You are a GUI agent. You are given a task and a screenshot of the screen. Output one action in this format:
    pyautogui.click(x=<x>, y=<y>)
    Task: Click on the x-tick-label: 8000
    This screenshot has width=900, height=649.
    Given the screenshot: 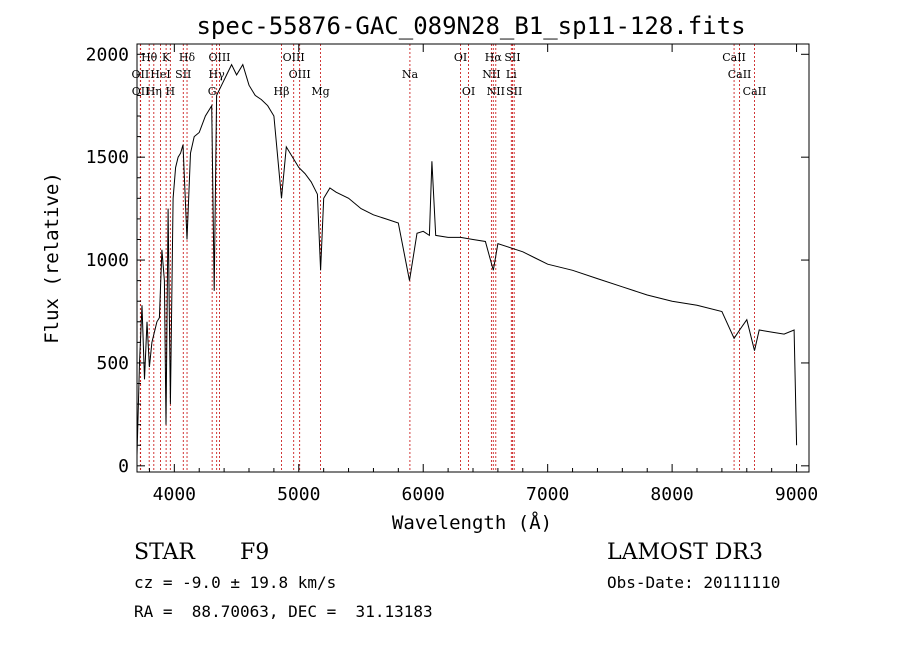 What is the action you would take?
    pyautogui.click(x=671, y=494)
    